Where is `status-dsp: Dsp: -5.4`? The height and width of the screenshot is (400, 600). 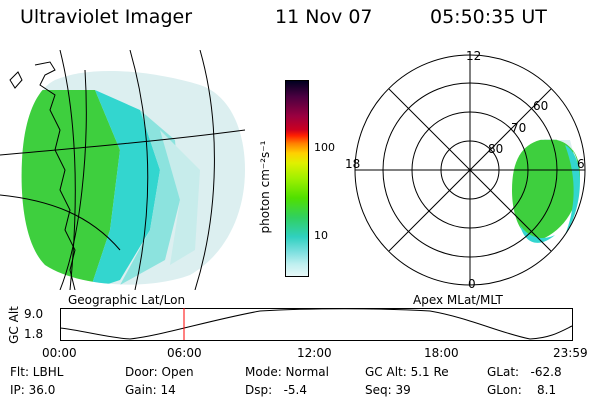
status-dsp: Dsp: -5.4 is located at coordinates (276, 390).